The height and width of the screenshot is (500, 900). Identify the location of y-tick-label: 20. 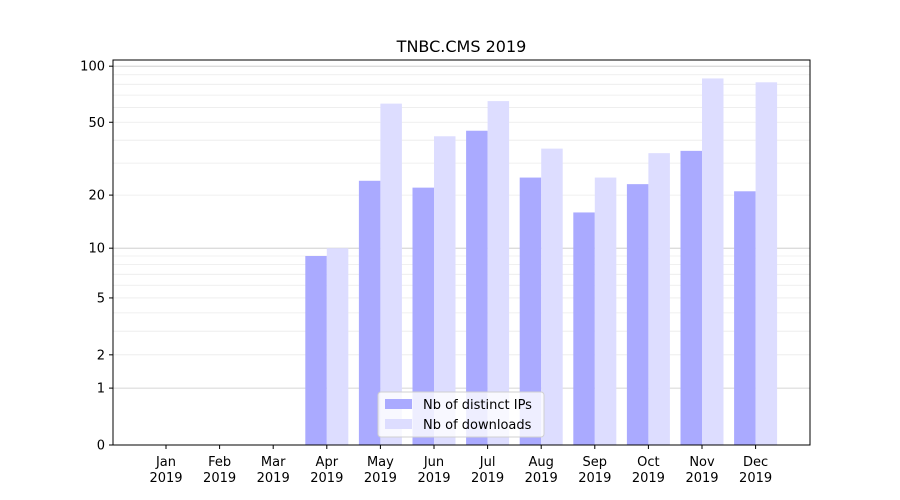
(96, 196).